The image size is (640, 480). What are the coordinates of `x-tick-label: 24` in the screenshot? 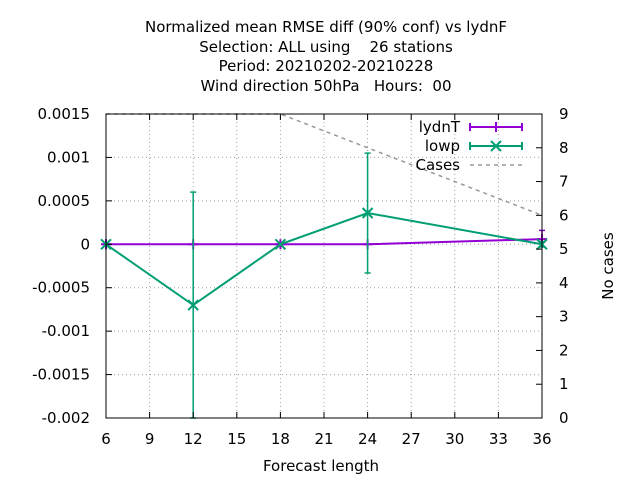 It's located at (367, 439).